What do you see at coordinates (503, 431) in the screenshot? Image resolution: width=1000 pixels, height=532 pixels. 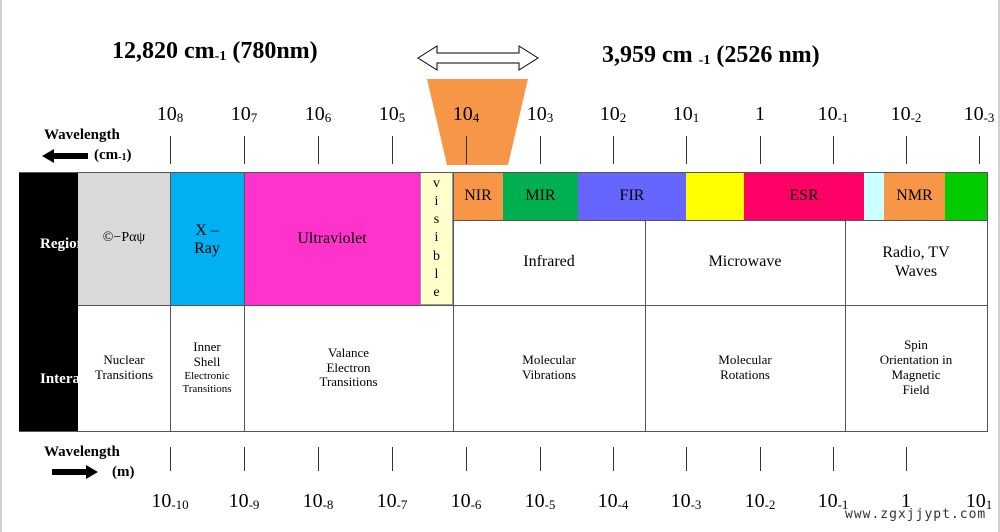 I see `grid-bottom` at bounding box center [503, 431].